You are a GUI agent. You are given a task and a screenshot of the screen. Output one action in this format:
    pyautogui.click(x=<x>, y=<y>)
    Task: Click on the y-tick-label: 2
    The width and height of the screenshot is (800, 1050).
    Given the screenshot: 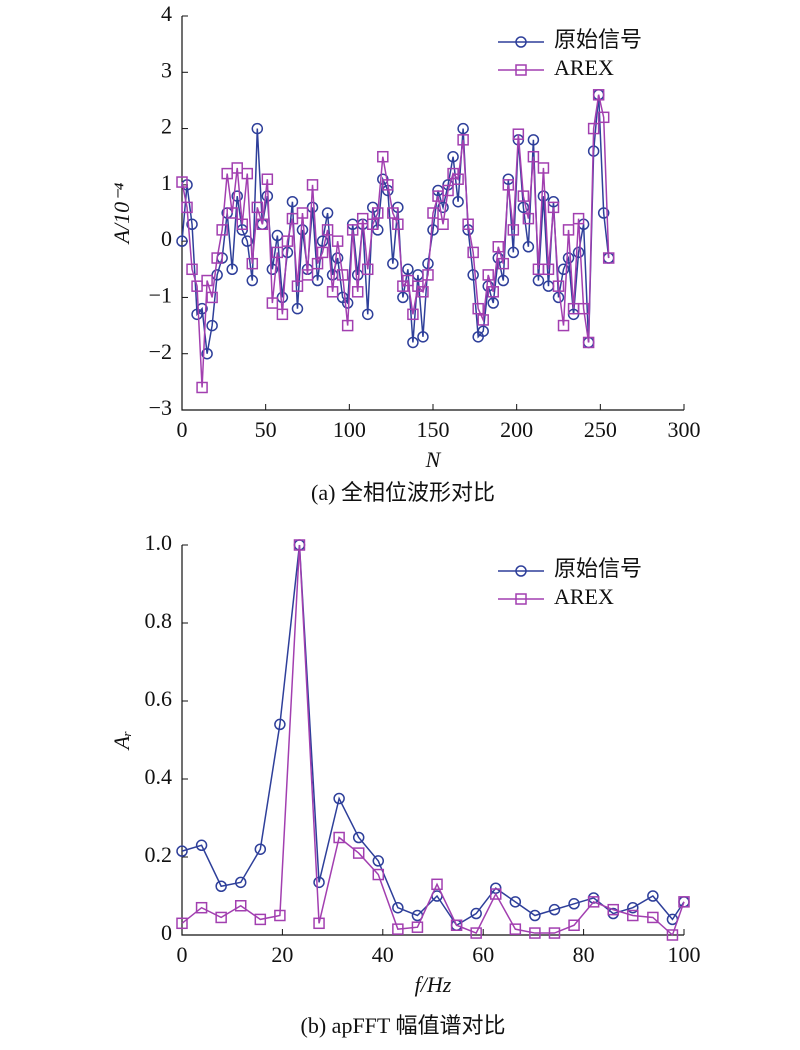 What is the action you would take?
    pyautogui.click(x=166, y=126)
    